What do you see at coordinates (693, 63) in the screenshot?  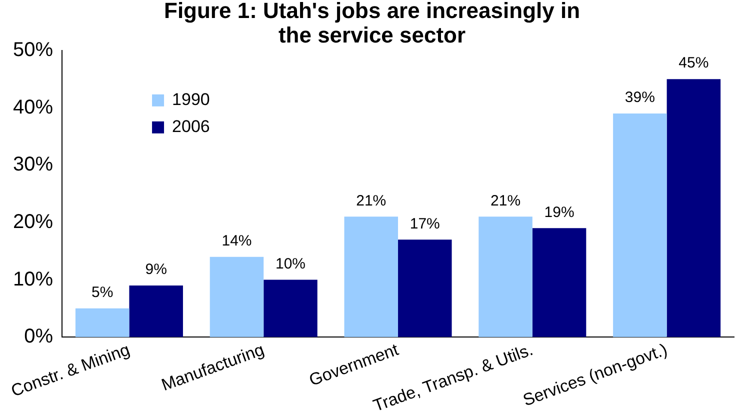 I see `data-label: 45%` at bounding box center [693, 63].